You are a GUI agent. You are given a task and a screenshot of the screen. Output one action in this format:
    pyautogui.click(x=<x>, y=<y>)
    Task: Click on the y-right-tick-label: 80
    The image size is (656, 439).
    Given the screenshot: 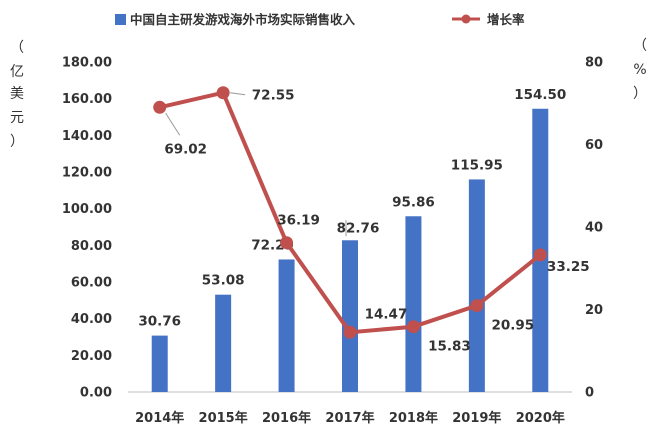 What is the action you would take?
    pyautogui.click(x=594, y=63)
    